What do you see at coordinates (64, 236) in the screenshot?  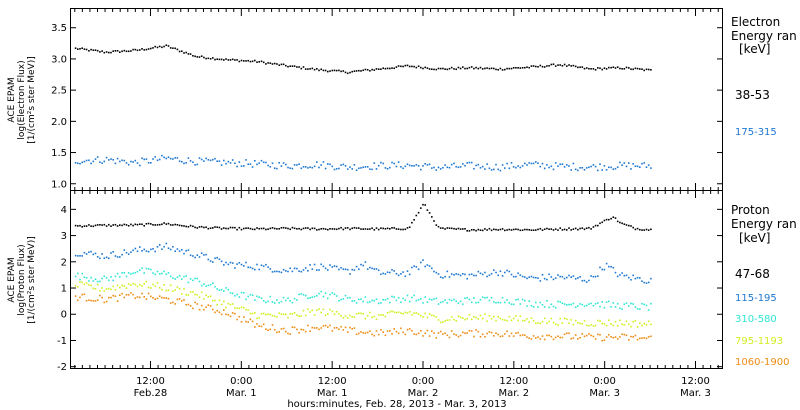 I see `y-tick-label: 3` at bounding box center [64, 236].